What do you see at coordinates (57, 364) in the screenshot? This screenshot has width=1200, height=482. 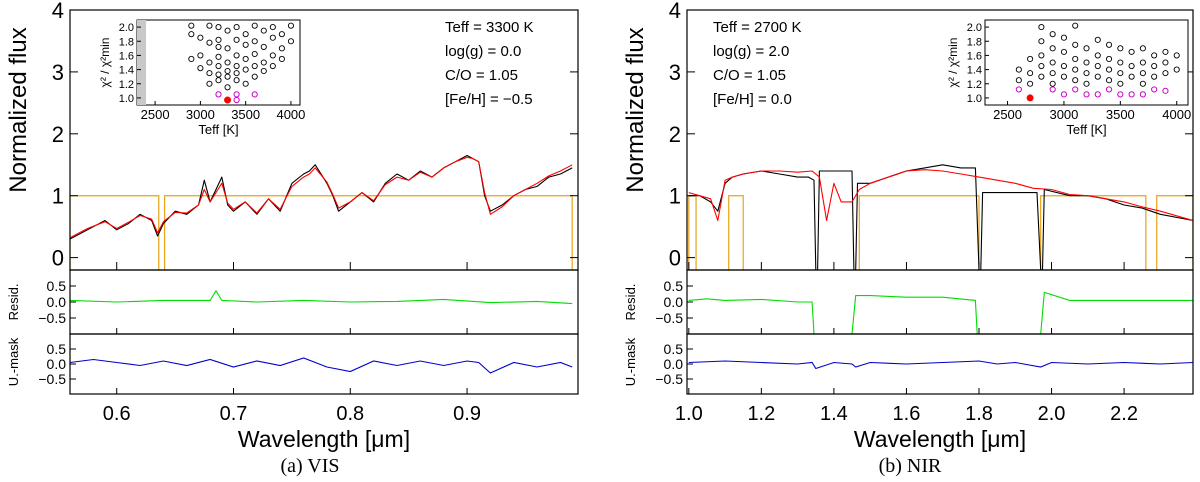 I see `umask-ytick-label: 0.0` at bounding box center [57, 364].